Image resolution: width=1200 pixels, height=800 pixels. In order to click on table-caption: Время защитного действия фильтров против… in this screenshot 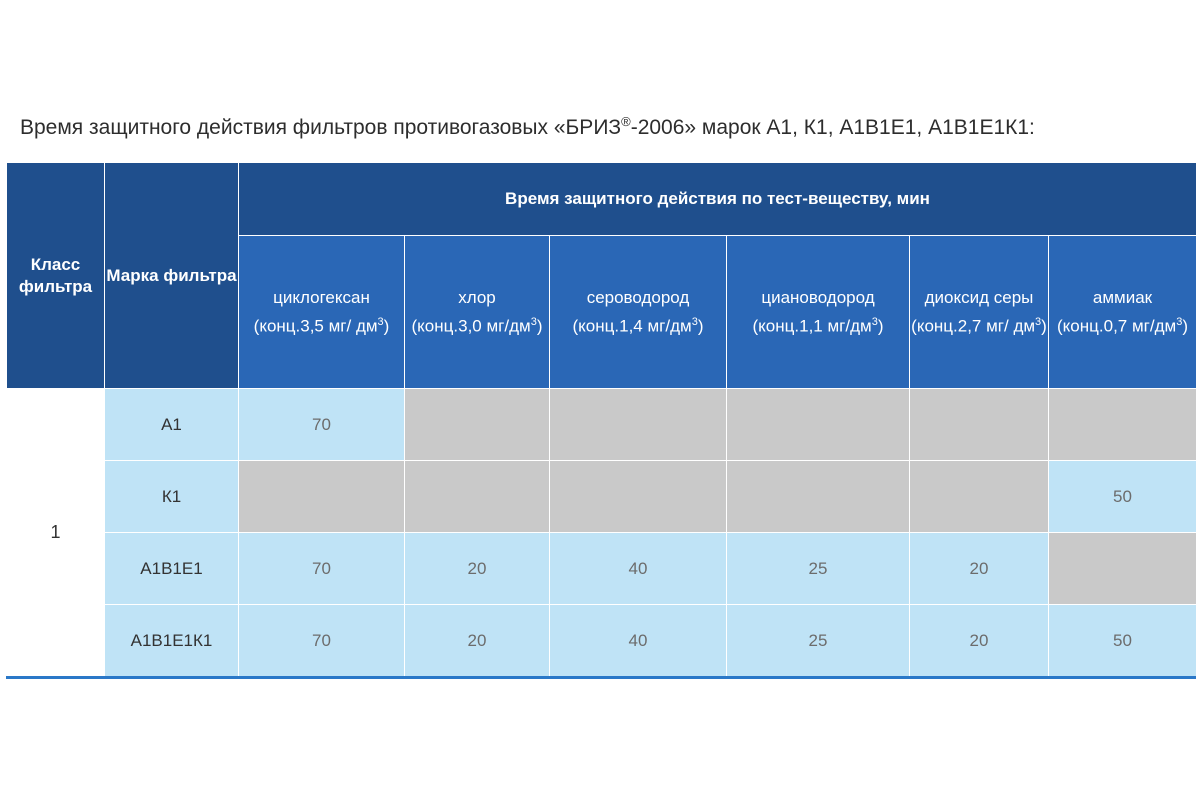, I will do `click(527, 127)`.